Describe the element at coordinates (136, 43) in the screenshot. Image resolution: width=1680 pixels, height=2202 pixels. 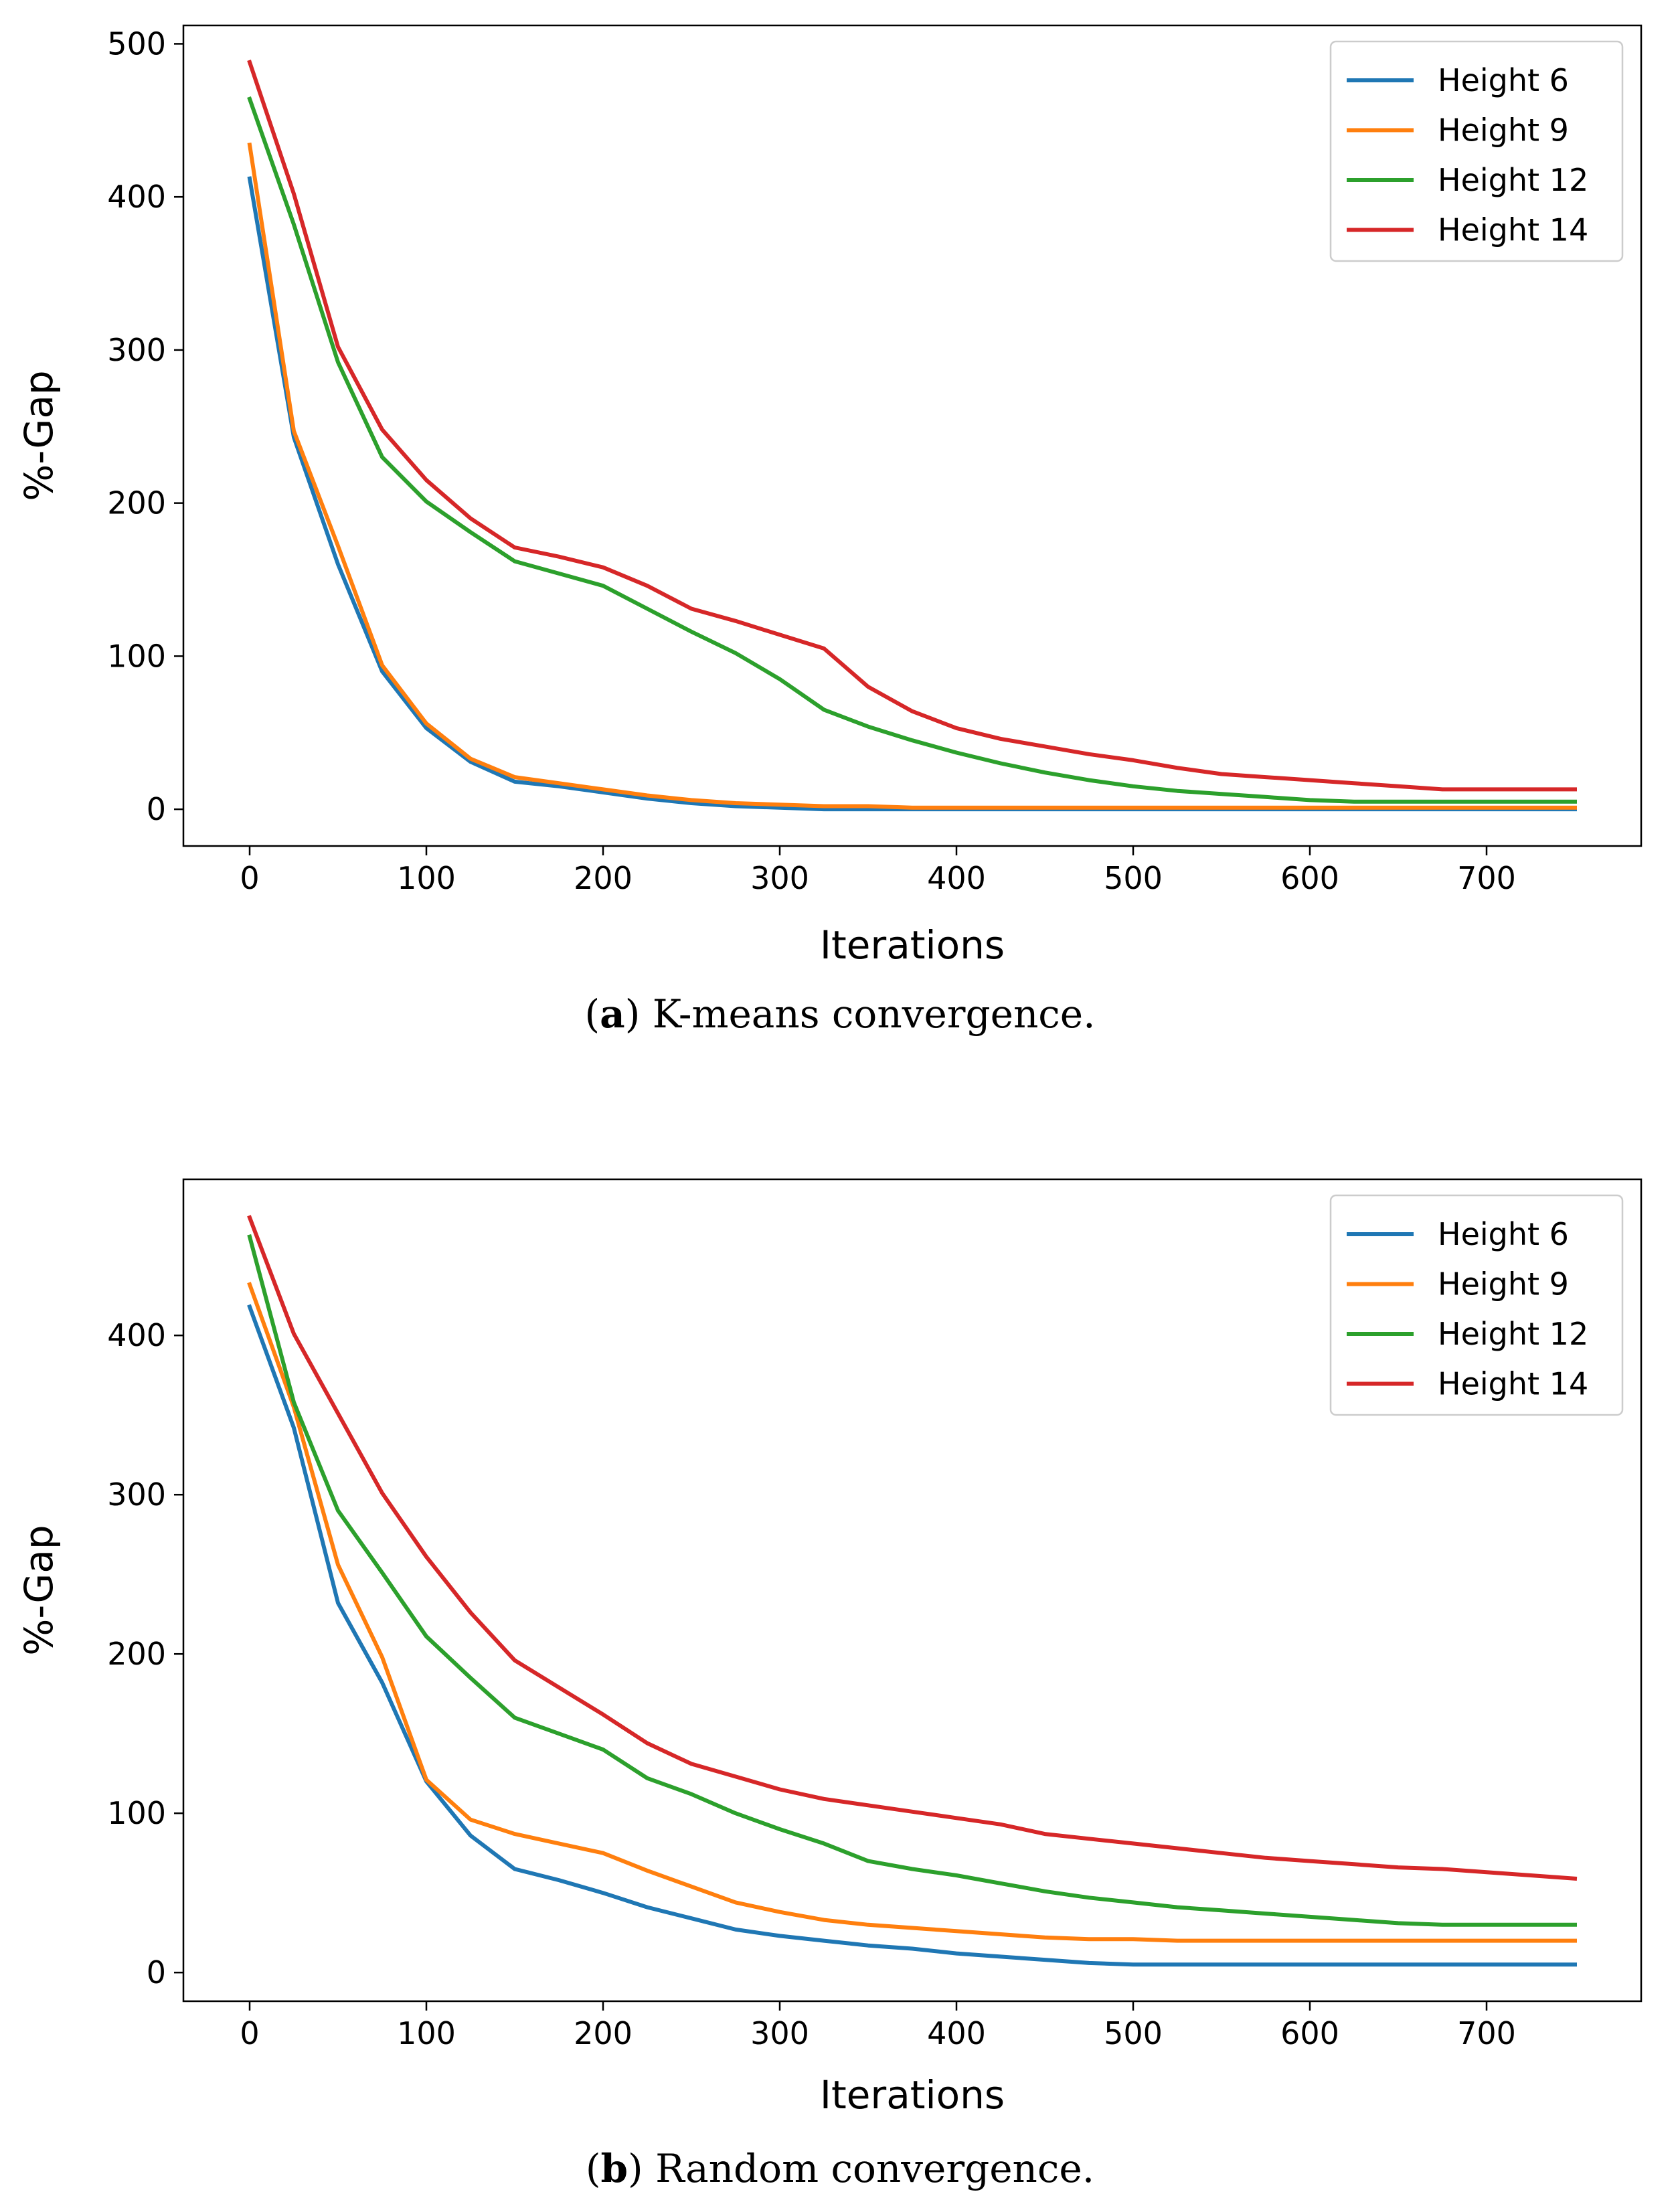
I see `y-tick-label: 500` at that location.